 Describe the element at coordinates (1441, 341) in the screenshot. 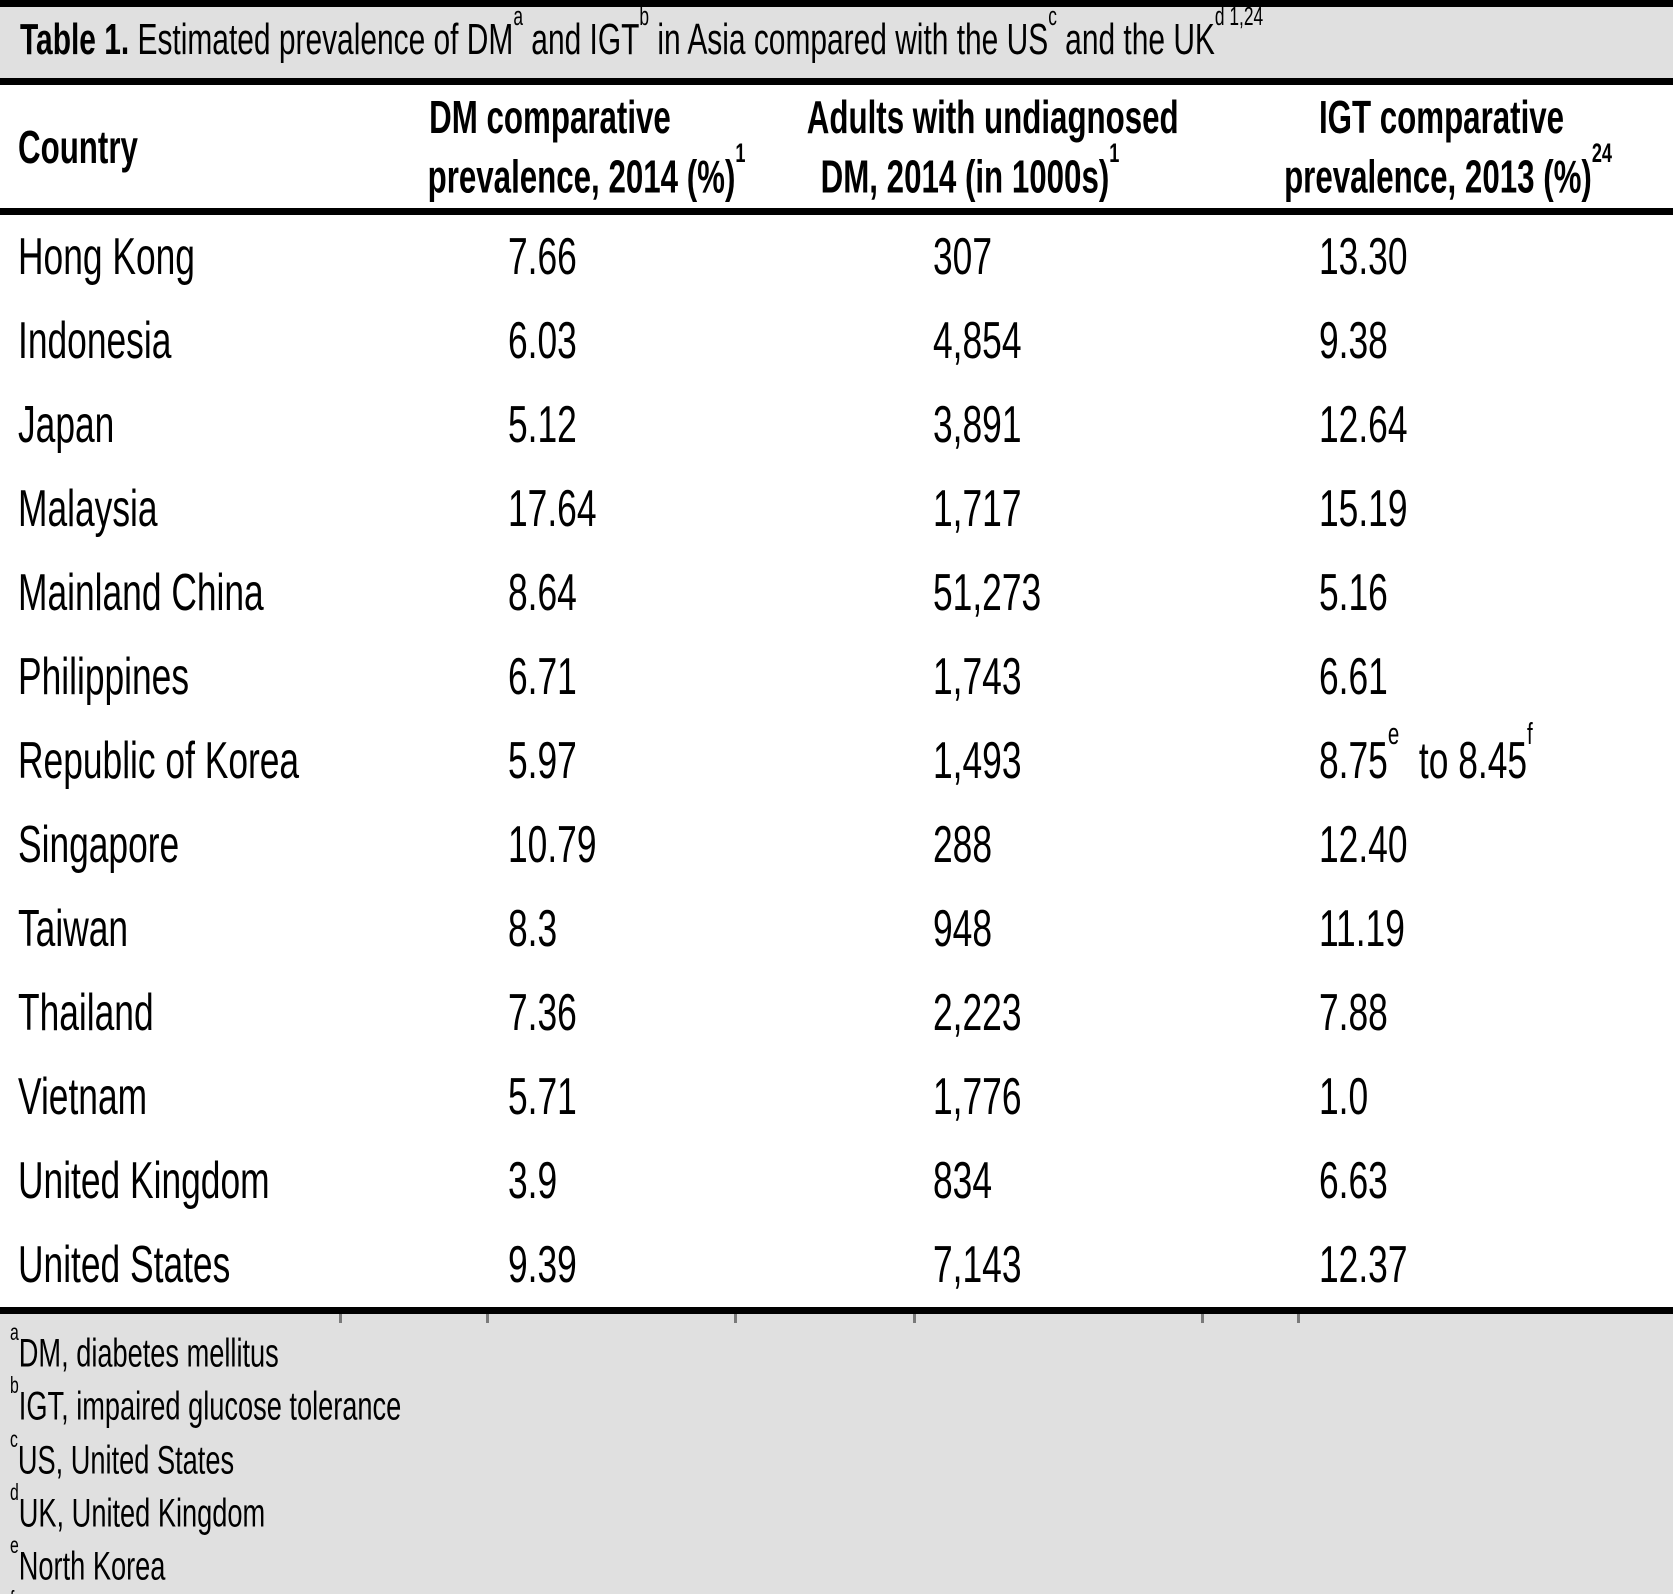

I see `igt-prevalence-cell: 9.38` at that location.